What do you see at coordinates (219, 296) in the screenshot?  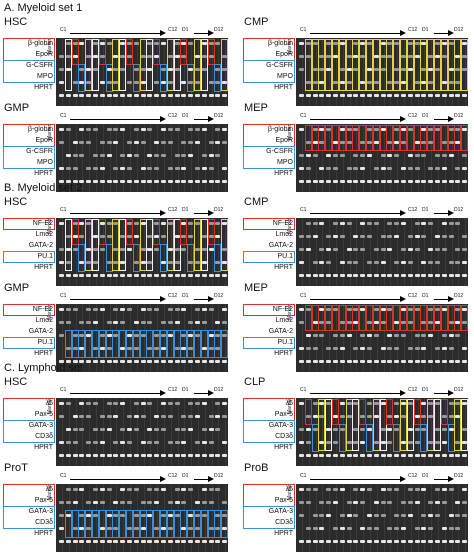 I see `label-d12: D12` at bounding box center [219, 296].